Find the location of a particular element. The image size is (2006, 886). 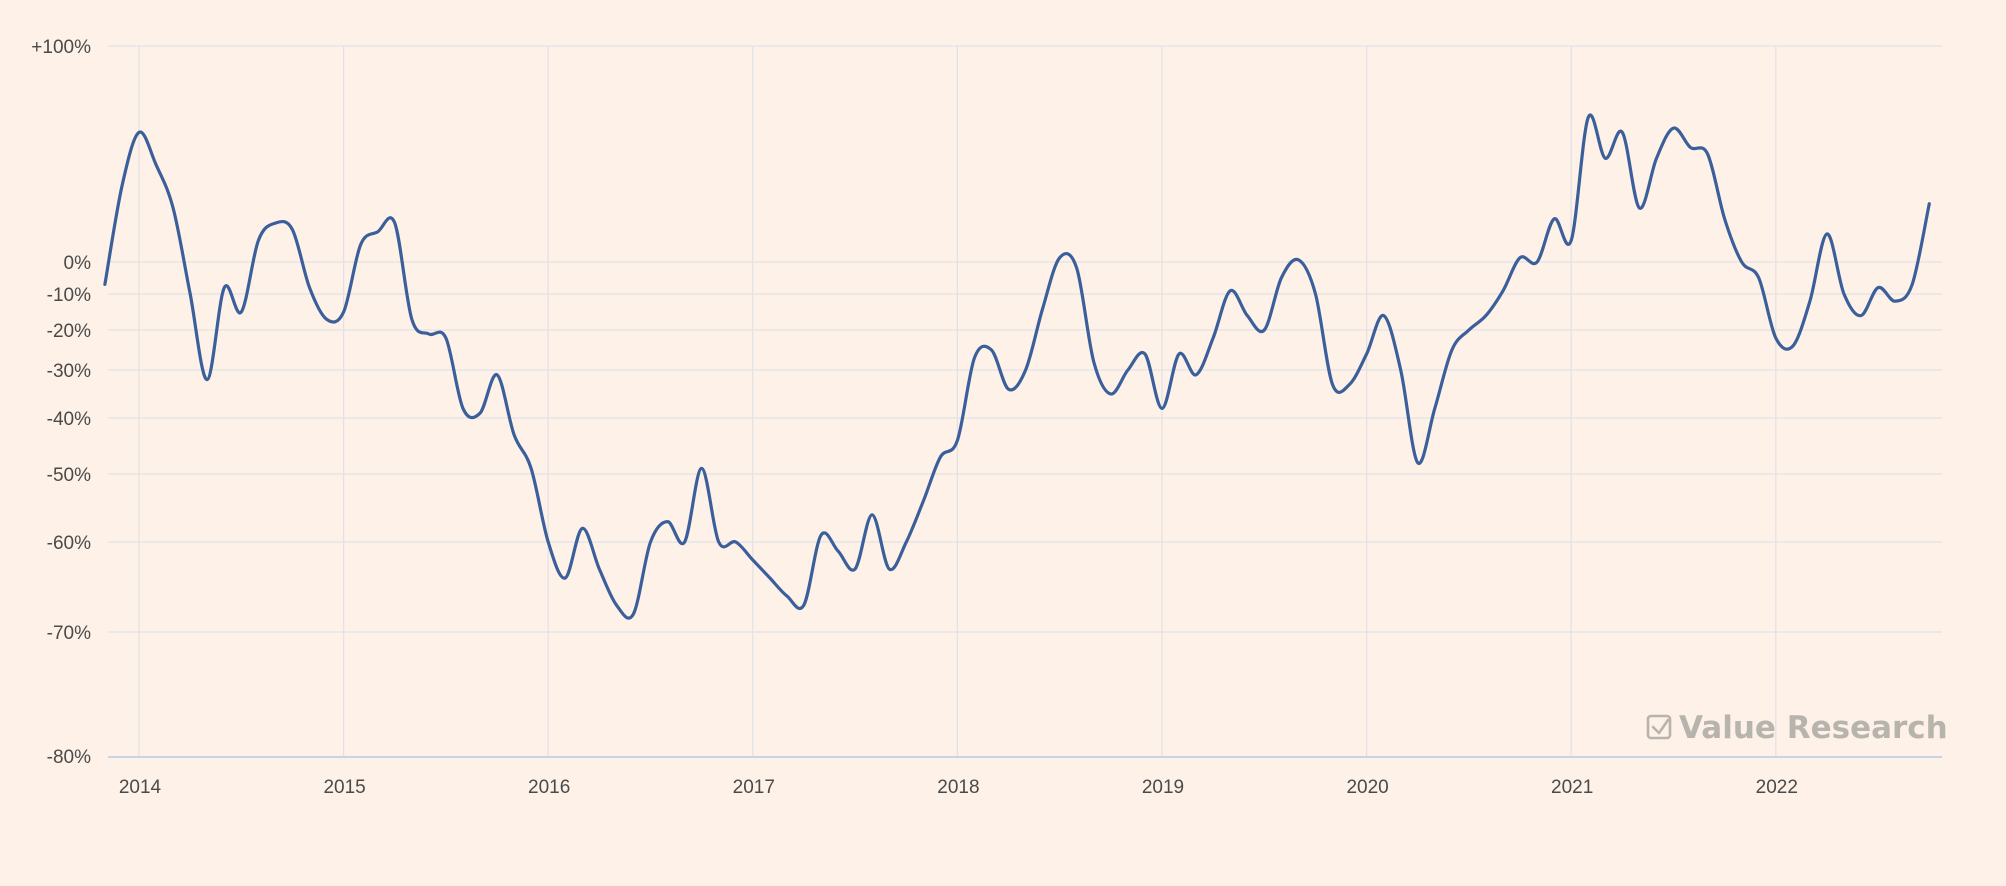

y-tick-label: -70% is located at coordinates (69, 633).